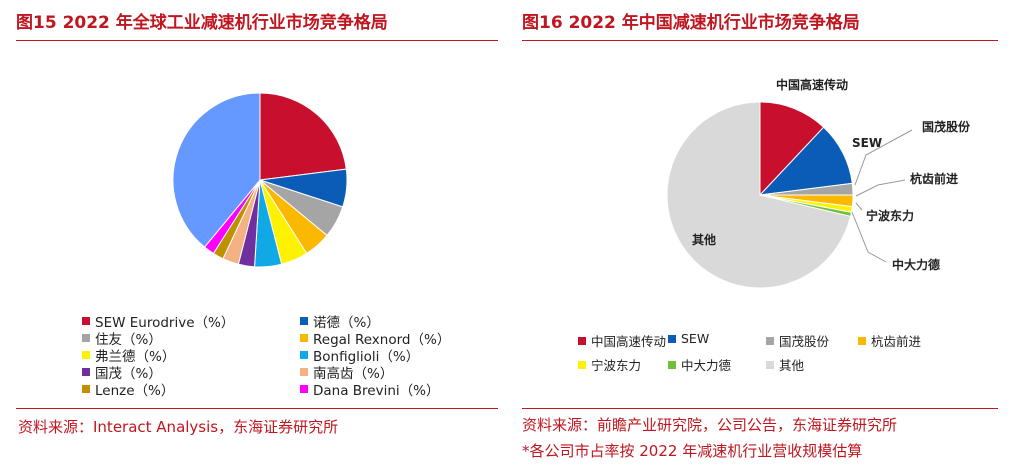 The image size is (1024, 472). What do you see at coordinates (616, 365) in the screenshot?
I see `right-legend-label-4: 宁波东力` at bounding box center [616, 365].